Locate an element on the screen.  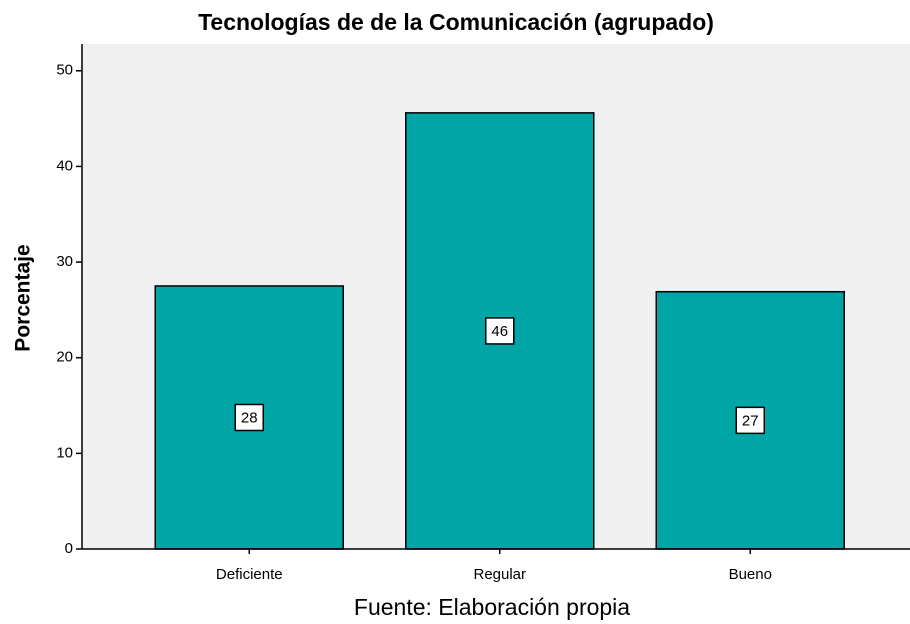
x-tick-label: Bueno is located at coordinates (750, 574).